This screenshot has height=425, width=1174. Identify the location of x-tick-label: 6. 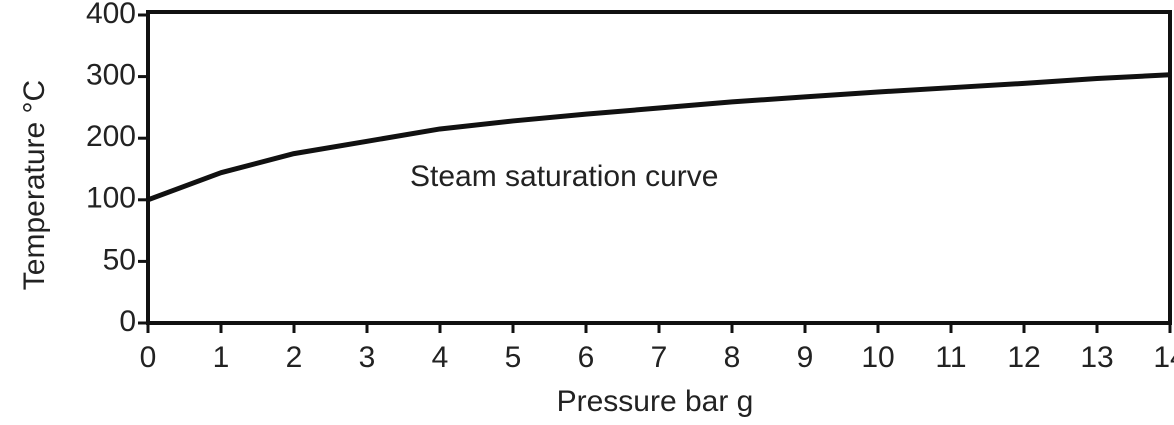
(586, 357).